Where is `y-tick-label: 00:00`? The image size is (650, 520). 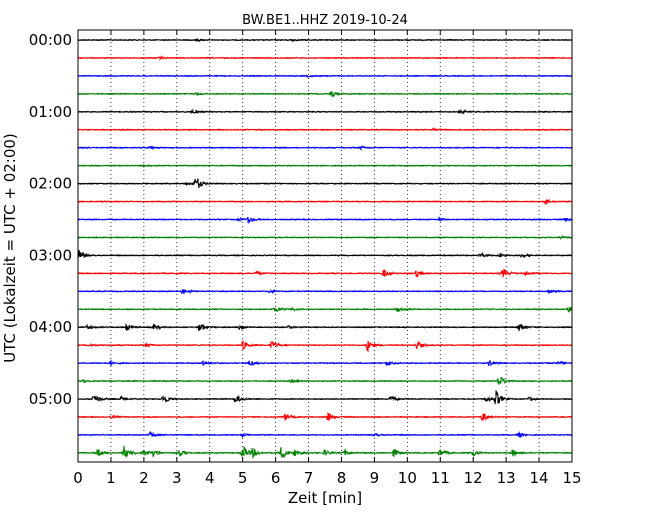 y-tick-label: 00:00 is located at coordinates (50, 40).